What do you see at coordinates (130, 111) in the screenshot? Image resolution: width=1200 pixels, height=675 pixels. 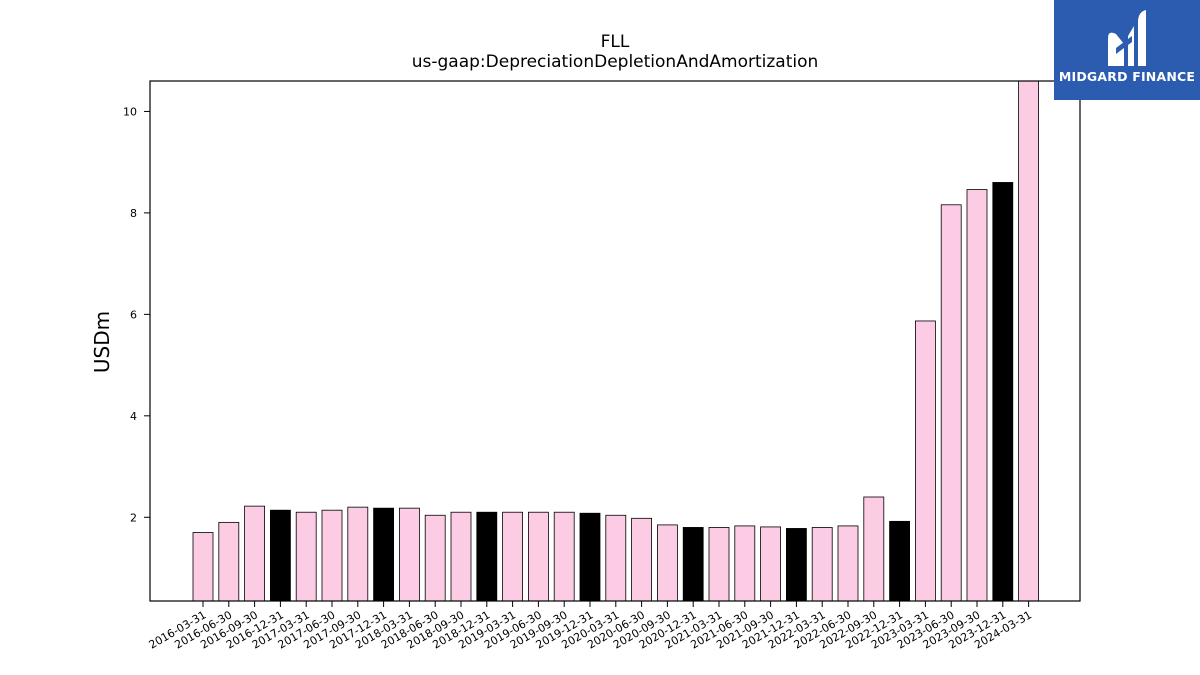 I see `y-tick-label: 10` at bounding box center [130, 111].